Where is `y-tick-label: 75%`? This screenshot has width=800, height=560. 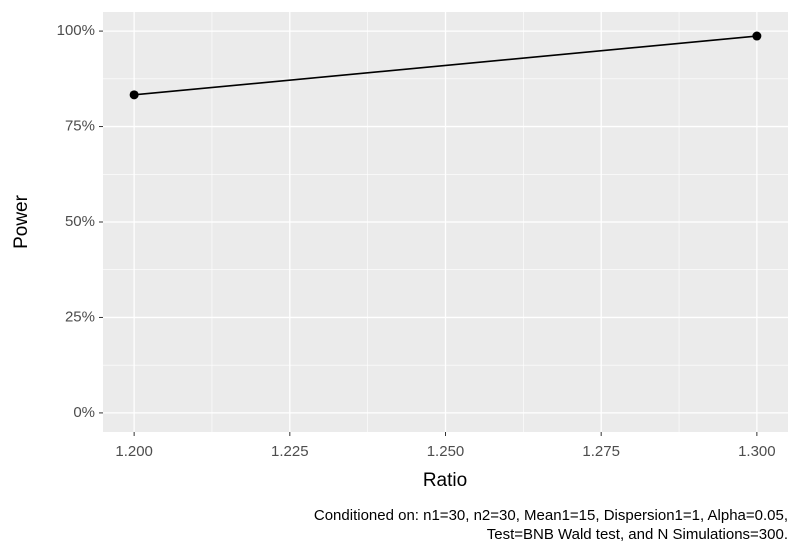 y-tick-label: 75% is located at coordinates (80, 126).